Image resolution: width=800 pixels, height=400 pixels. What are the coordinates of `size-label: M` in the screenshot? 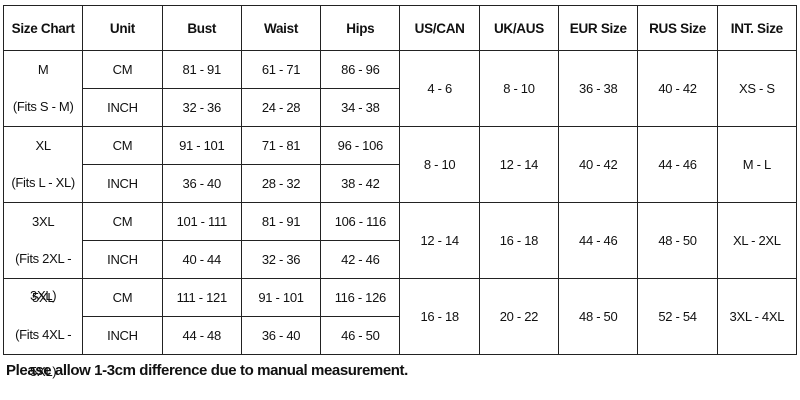 It's located at (43, 69).